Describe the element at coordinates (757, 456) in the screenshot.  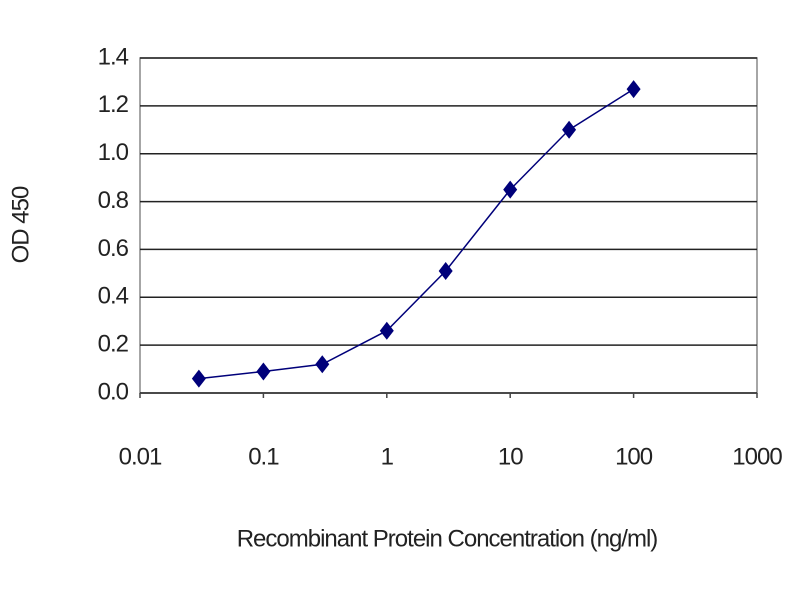
I see `x-tick-label: 1000` at that location.